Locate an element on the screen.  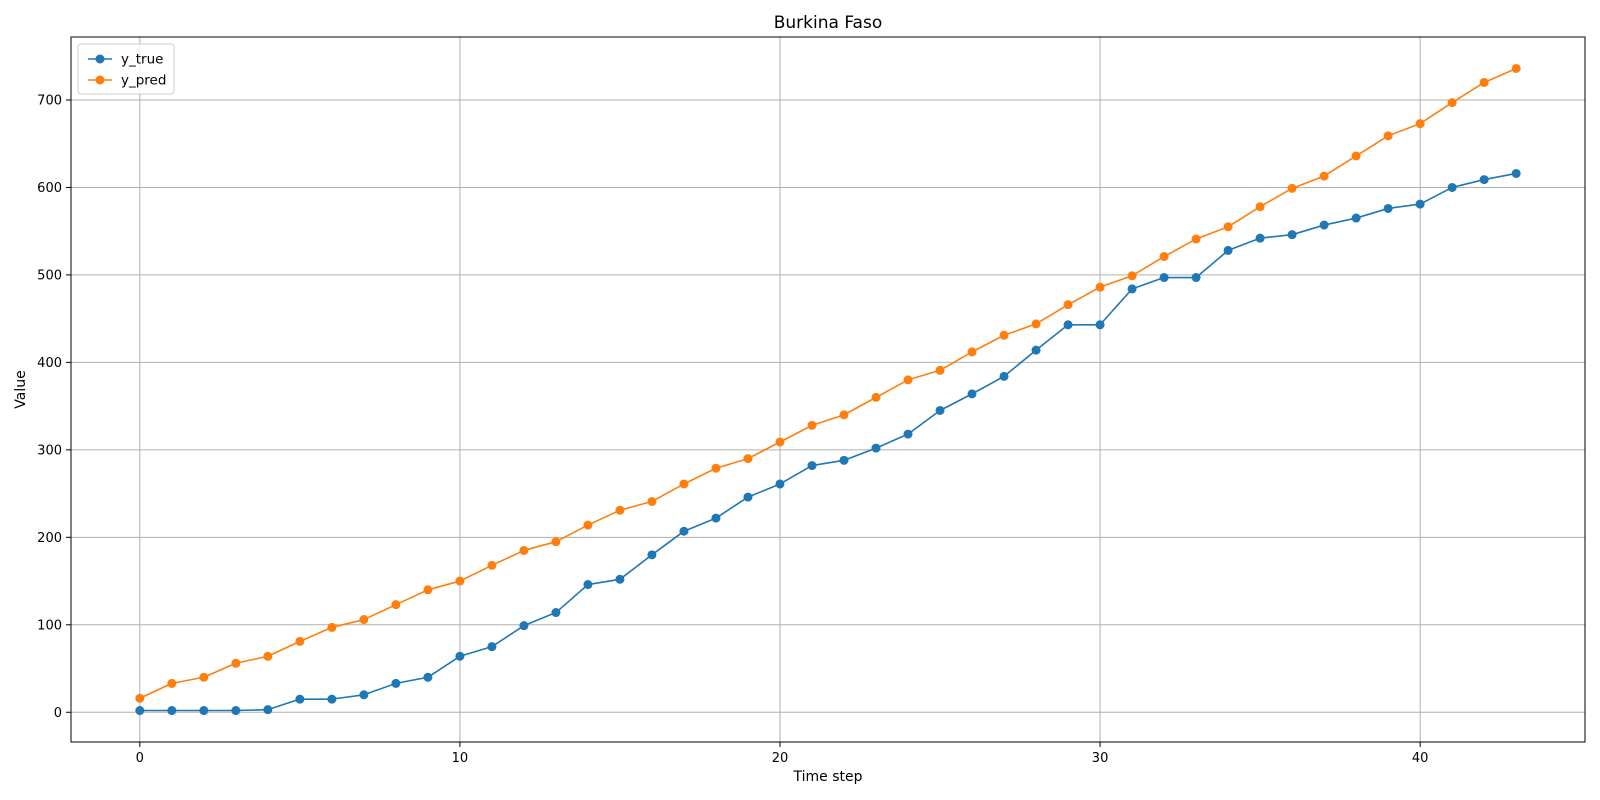
legend-label-y_true: y_true is located at coordinates (142, 60).